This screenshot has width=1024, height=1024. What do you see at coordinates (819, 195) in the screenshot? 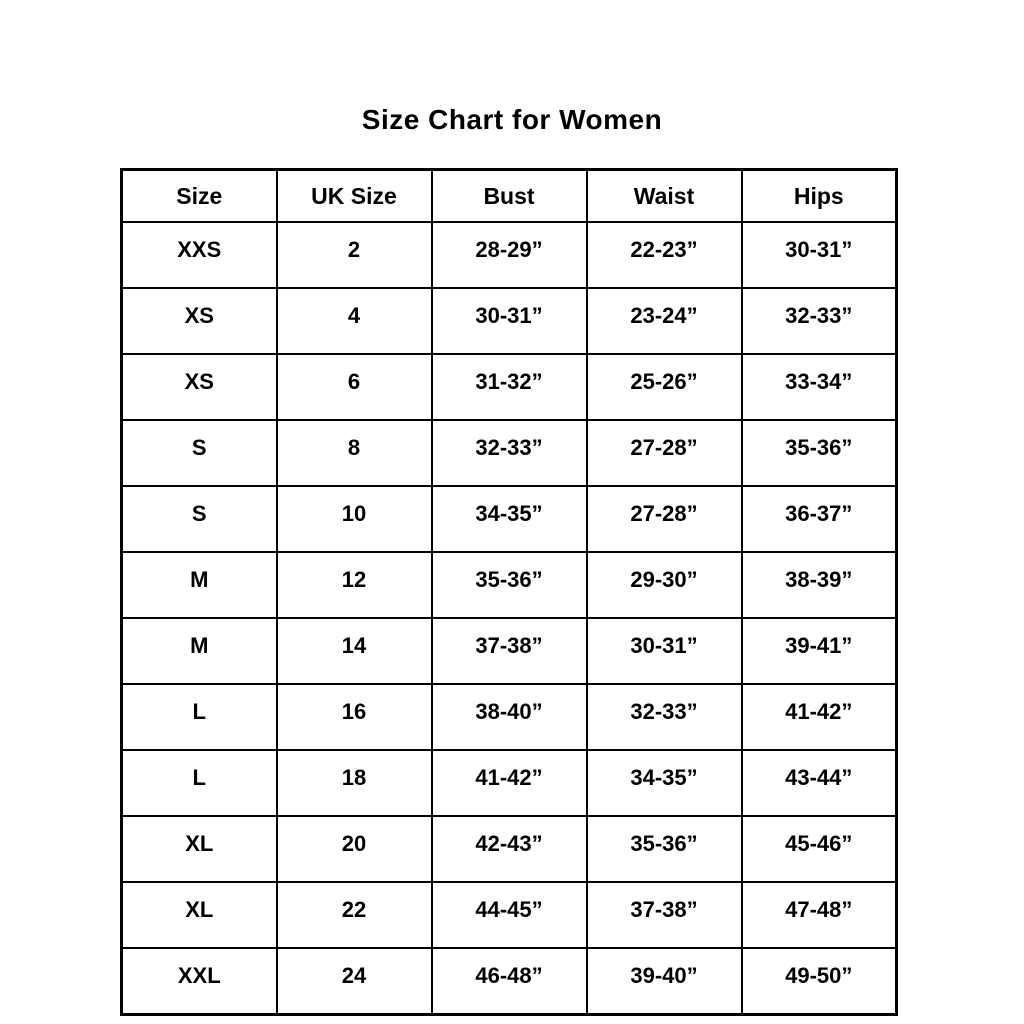
I see `column-header-hips: Hips` at bounding box center [819, 195].